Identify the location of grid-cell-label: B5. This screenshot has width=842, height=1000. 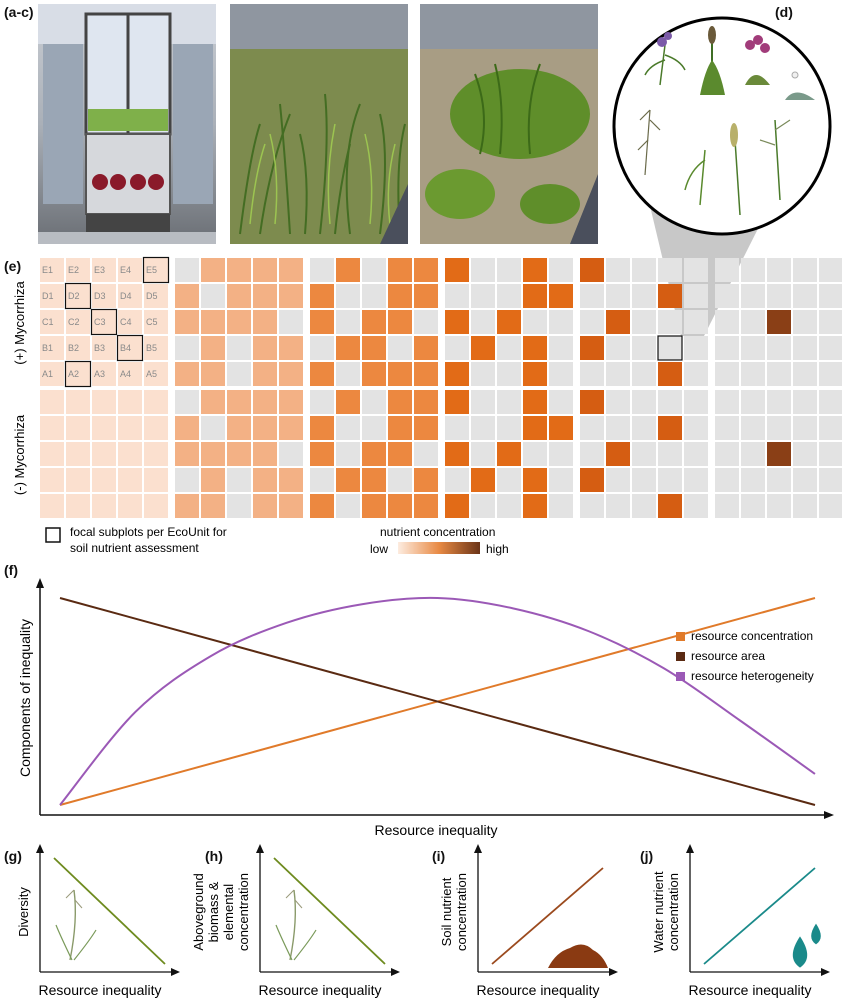
(151, 348).